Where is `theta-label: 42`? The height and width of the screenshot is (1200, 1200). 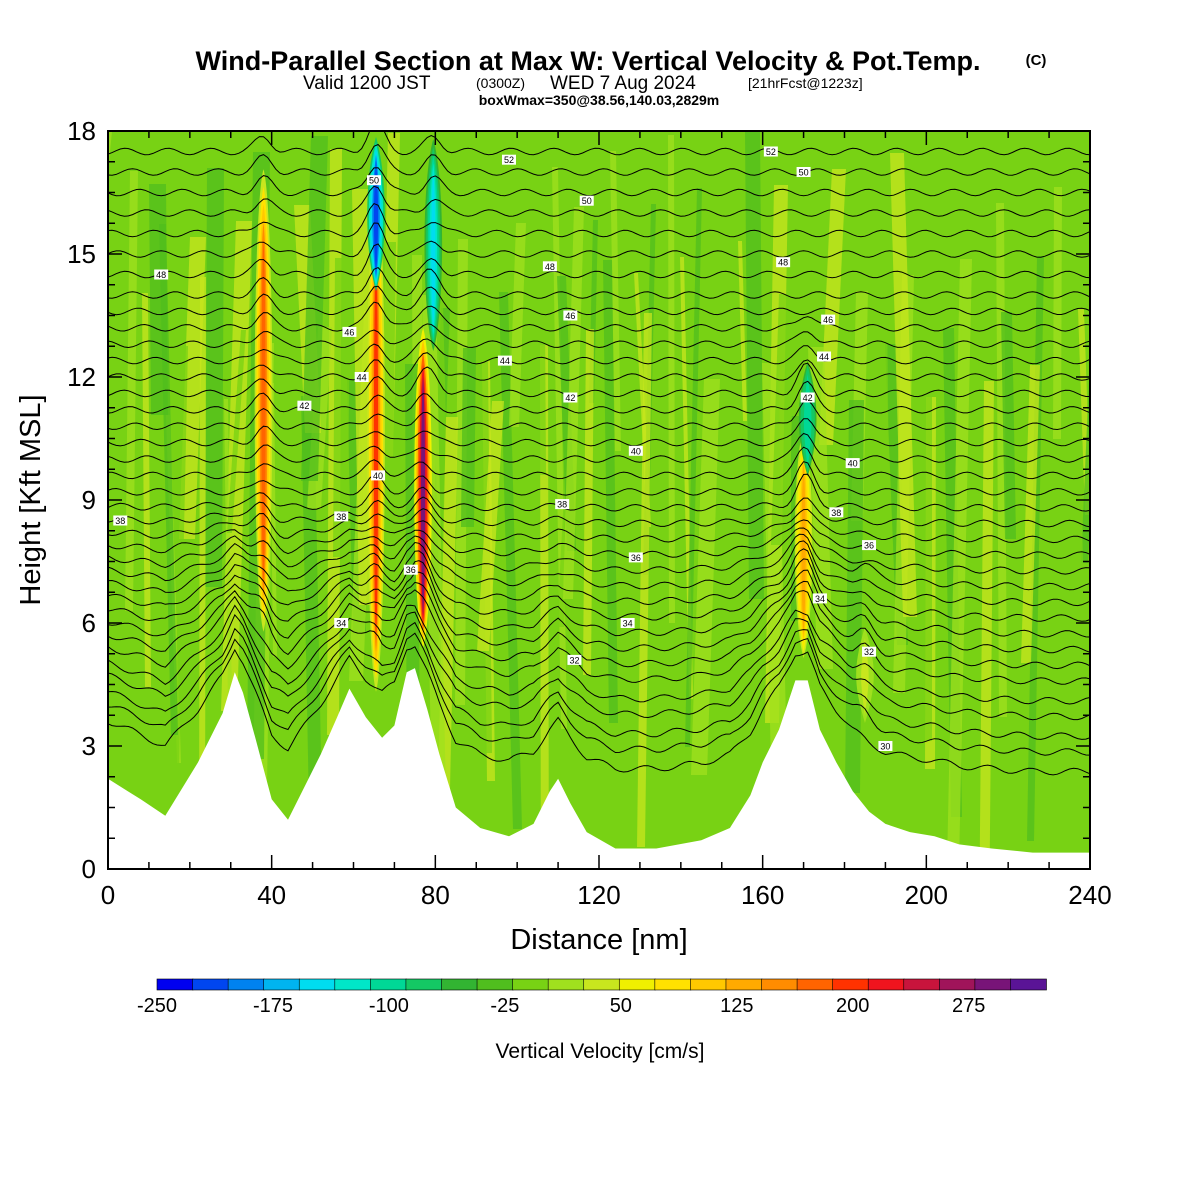 theta-label: 42 is located at coordinates (807, 397).